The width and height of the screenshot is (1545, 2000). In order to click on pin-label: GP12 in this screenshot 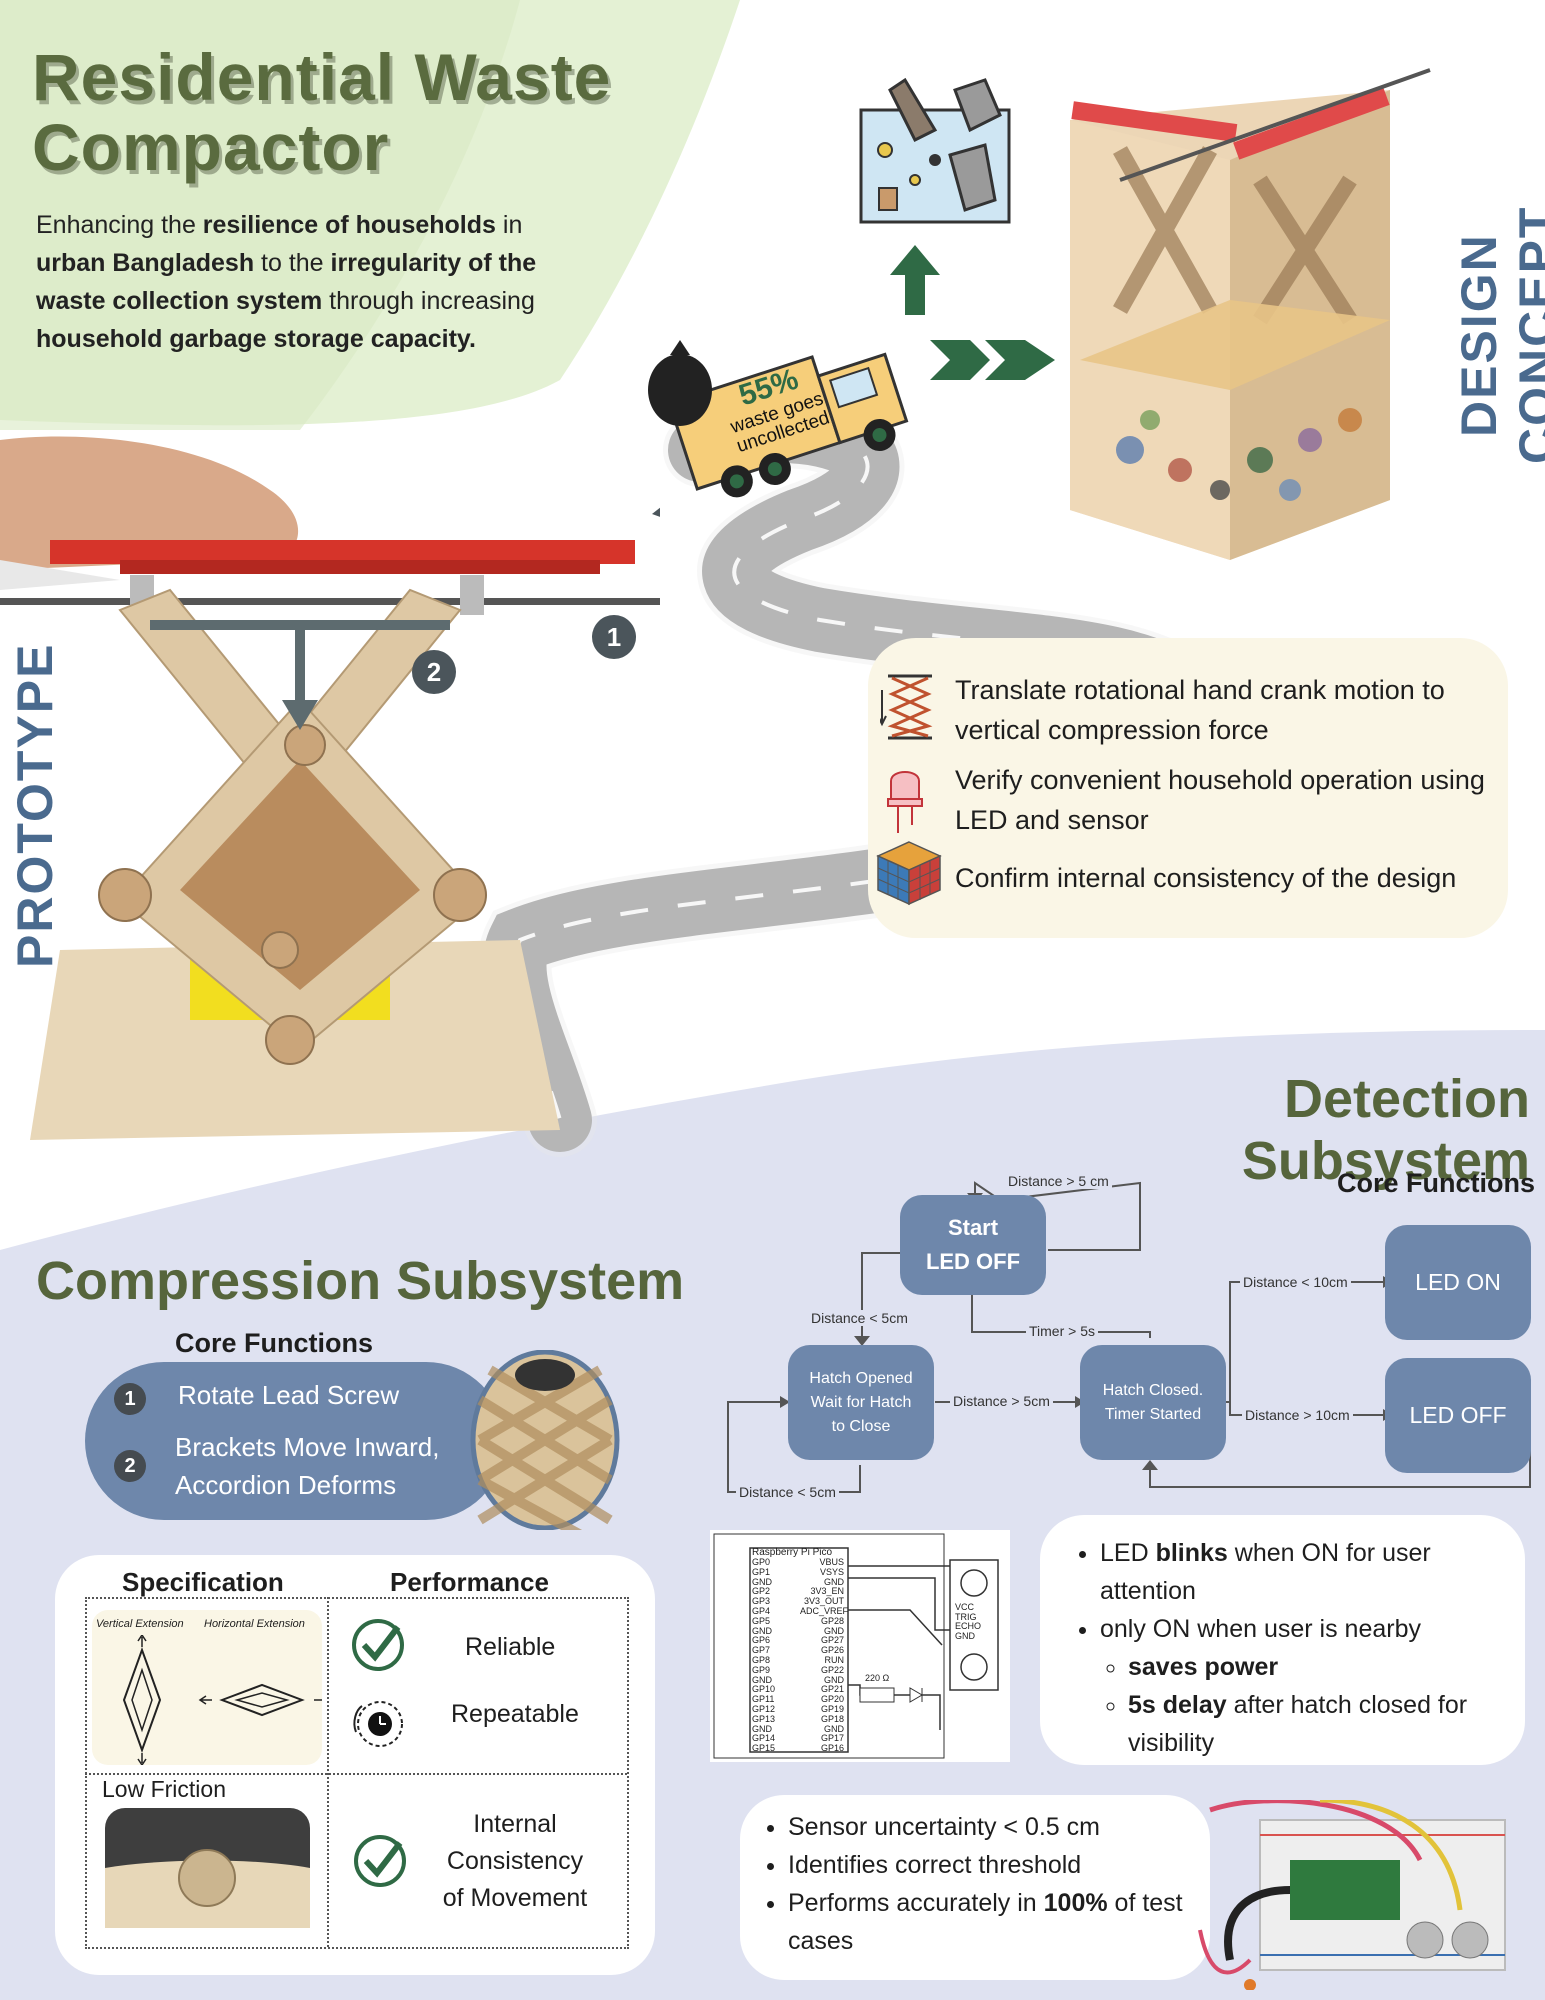, I will do `click(764, 1708)`.